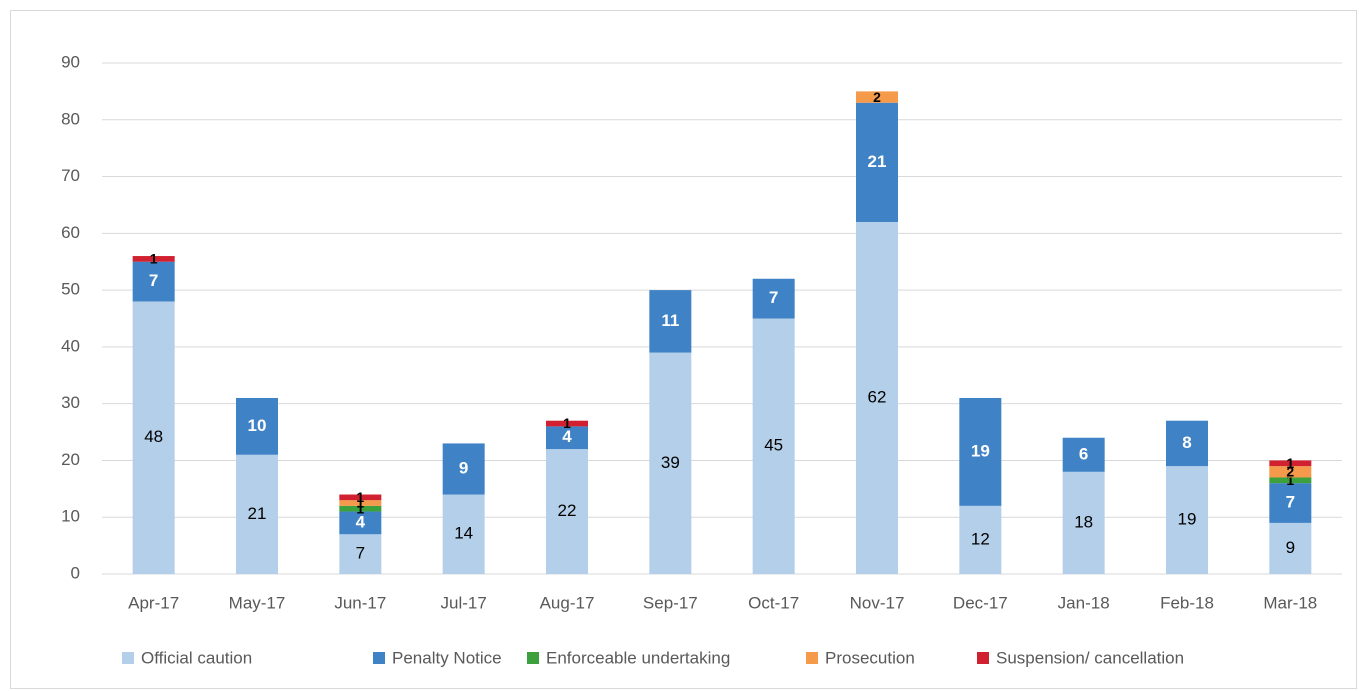 This screenshot has width=1359, height=691. I want to click on x-tick-label: Mar-18, so click(1290, 602).